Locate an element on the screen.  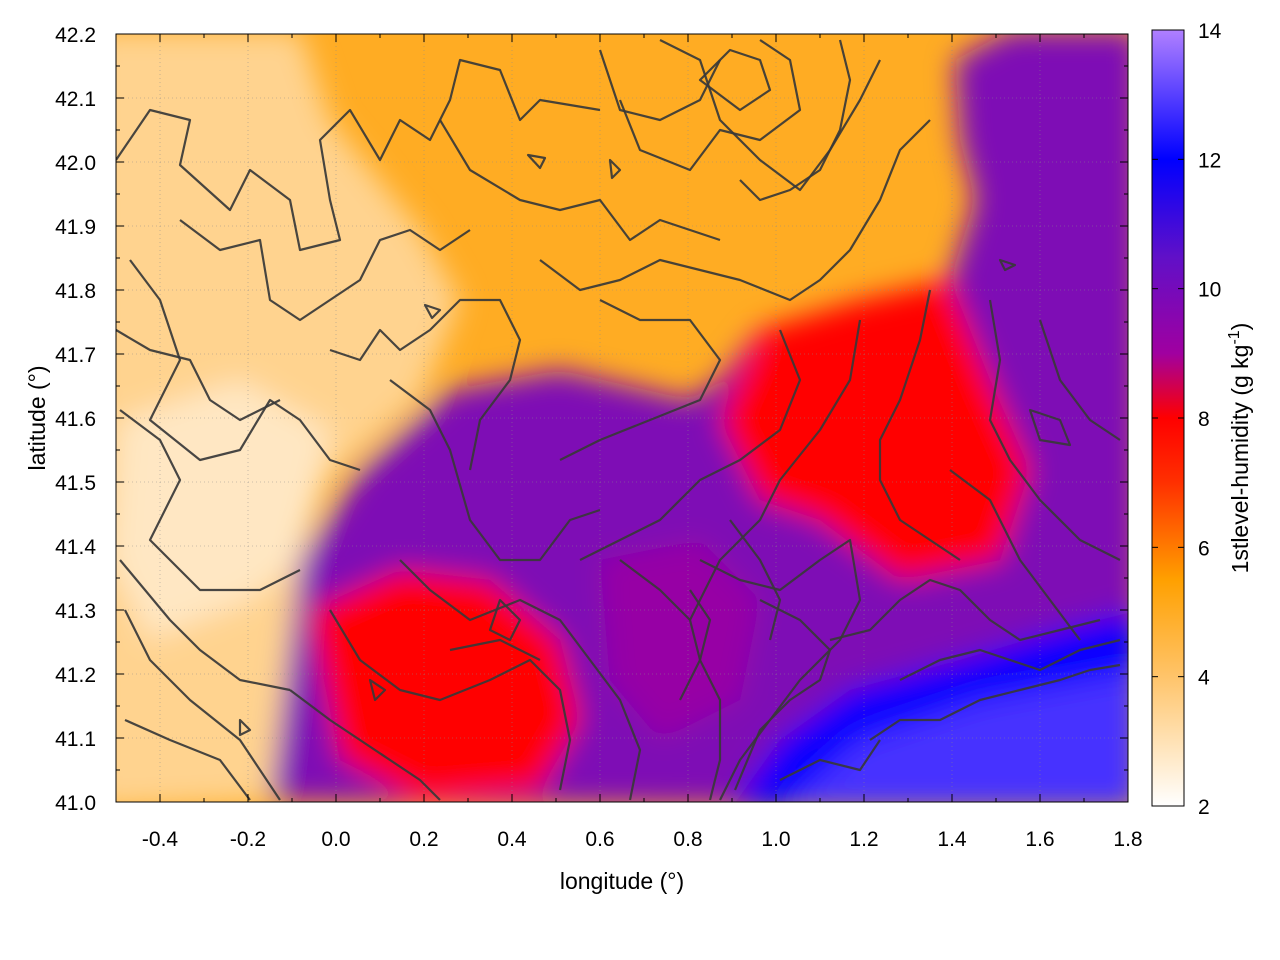
colorbar-title-superscript: -1 is located at coordinates (1234, 337).